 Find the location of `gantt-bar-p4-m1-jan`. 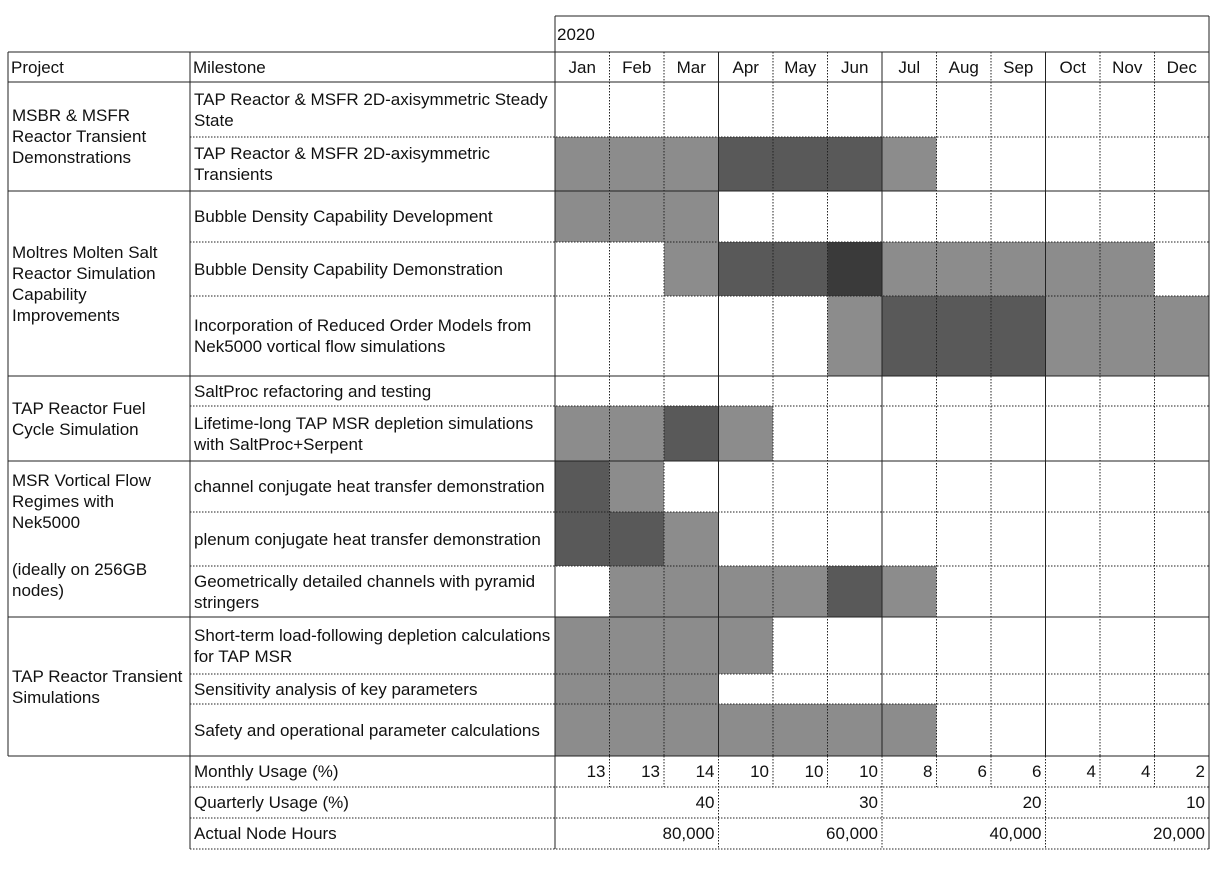

gantt-bar-p4-m1-jan is located at coordinates (582, 689).